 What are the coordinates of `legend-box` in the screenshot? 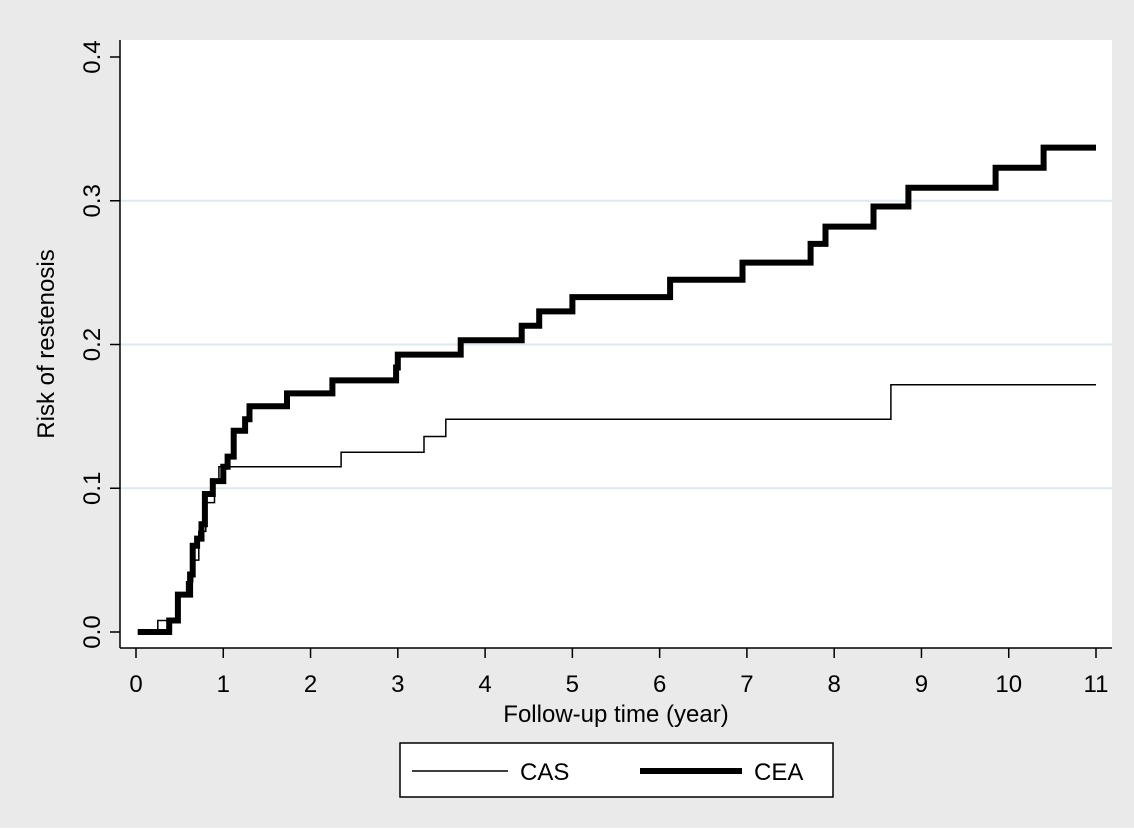 It's located at (616, 770).